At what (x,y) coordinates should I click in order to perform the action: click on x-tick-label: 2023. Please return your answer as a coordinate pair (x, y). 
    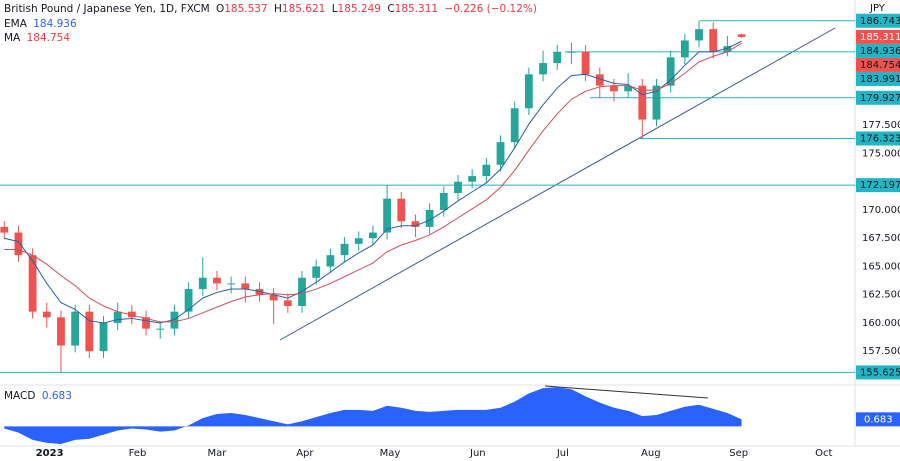
    Looking at the image, I should click on (50, 453).